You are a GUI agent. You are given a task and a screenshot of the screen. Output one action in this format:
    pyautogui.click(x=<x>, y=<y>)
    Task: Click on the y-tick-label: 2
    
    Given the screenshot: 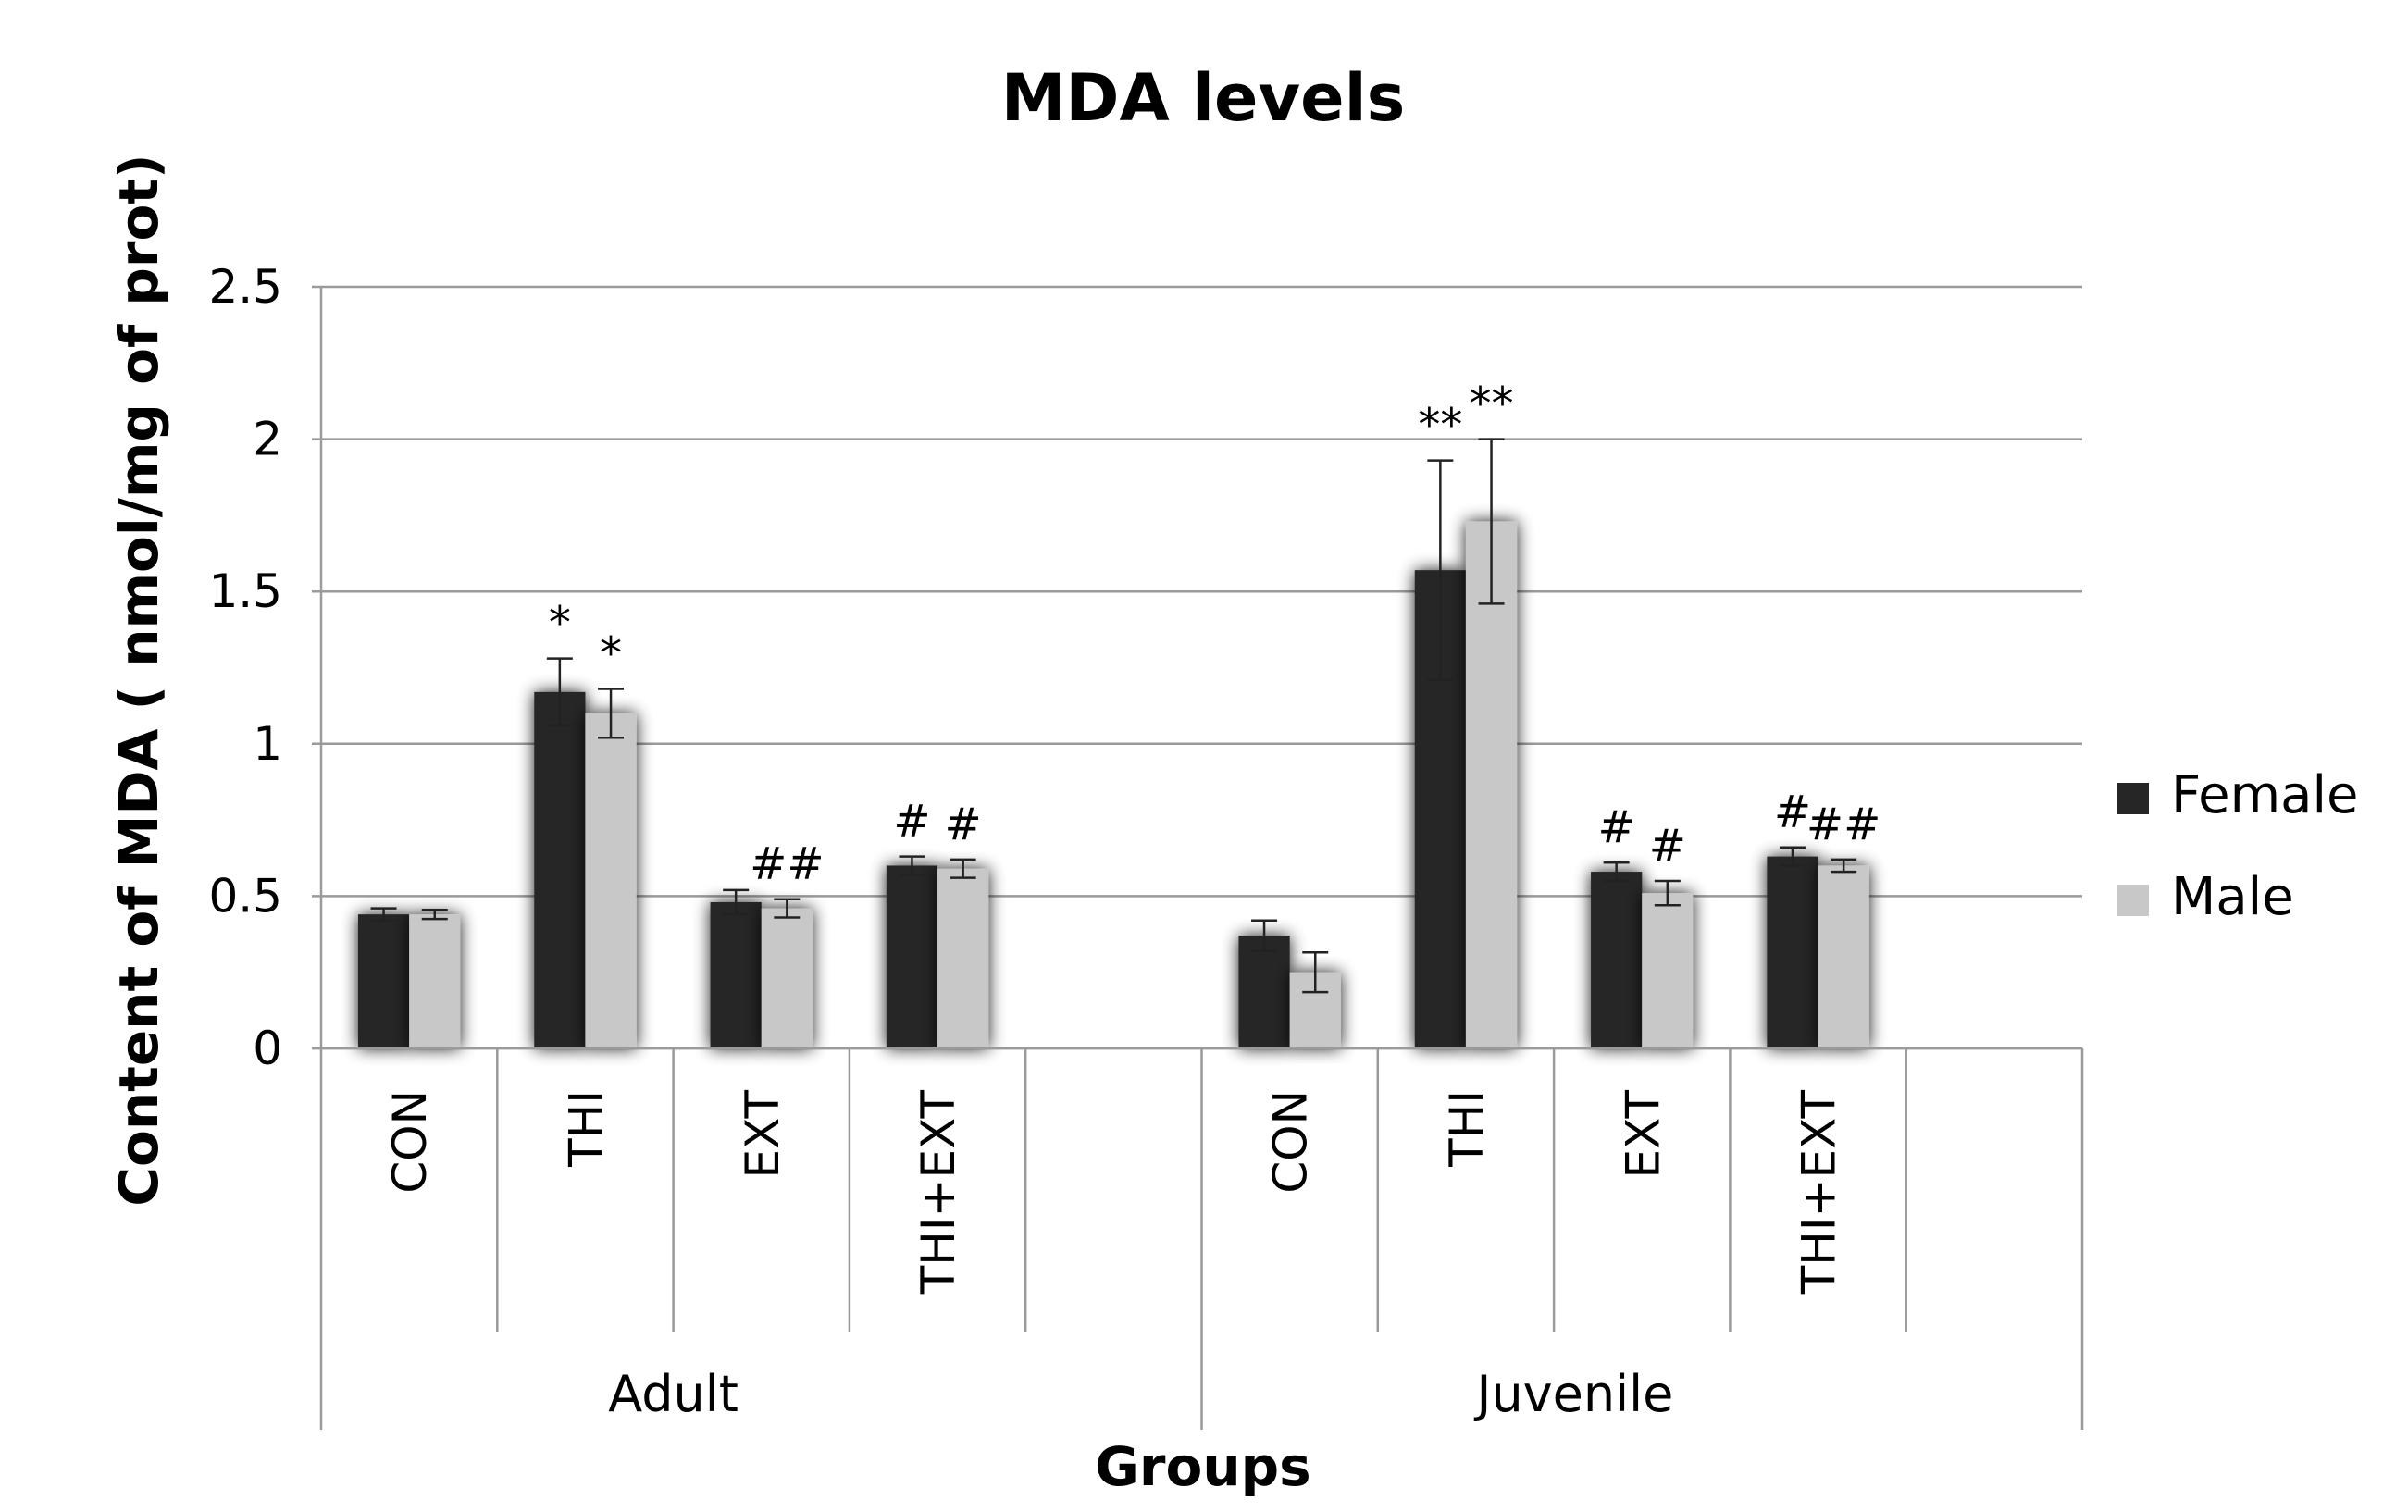 What is the action you would take?
    pyautogui.click(x=267, y=439)
    